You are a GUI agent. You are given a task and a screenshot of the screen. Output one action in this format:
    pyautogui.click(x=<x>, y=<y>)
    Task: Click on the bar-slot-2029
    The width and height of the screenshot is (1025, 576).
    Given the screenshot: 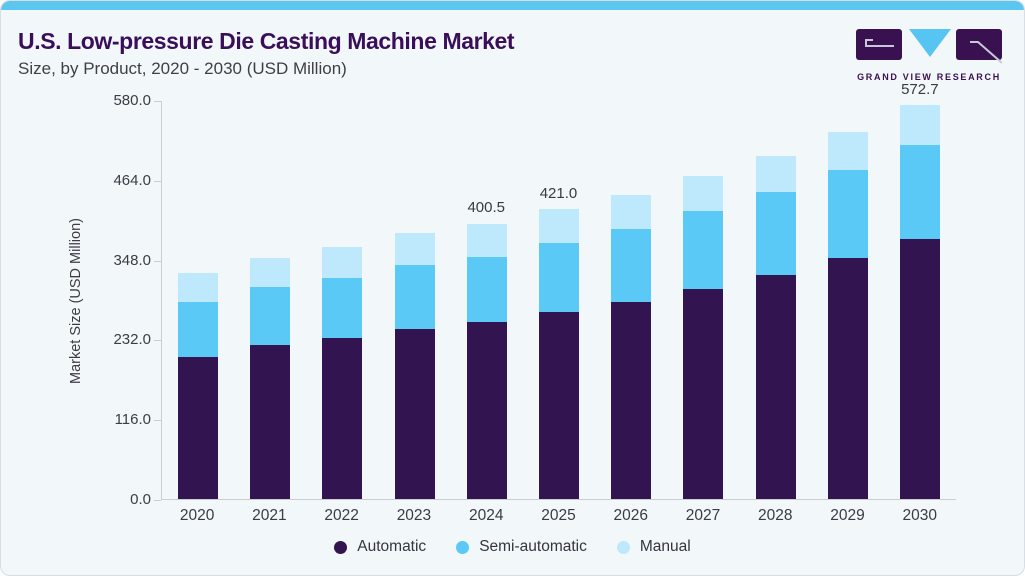 What is the action you would take?
    pyautogui.click(x=848, y=300)
    